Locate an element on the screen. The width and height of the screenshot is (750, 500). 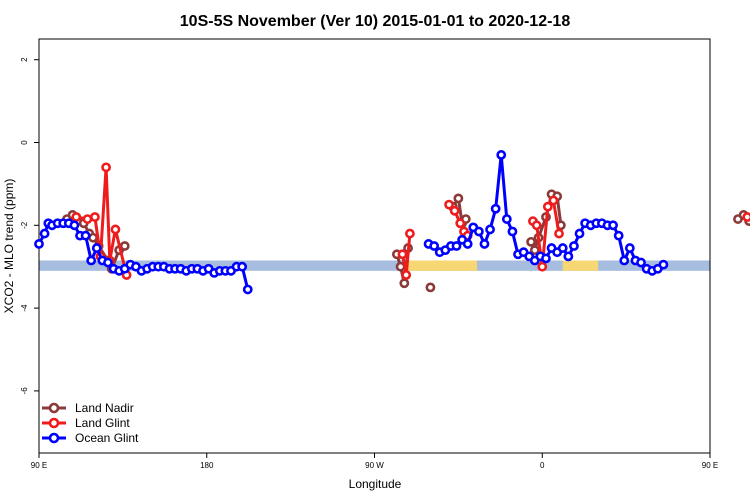
legend-item-1: Land Glint is located at coordinates (86, 423).